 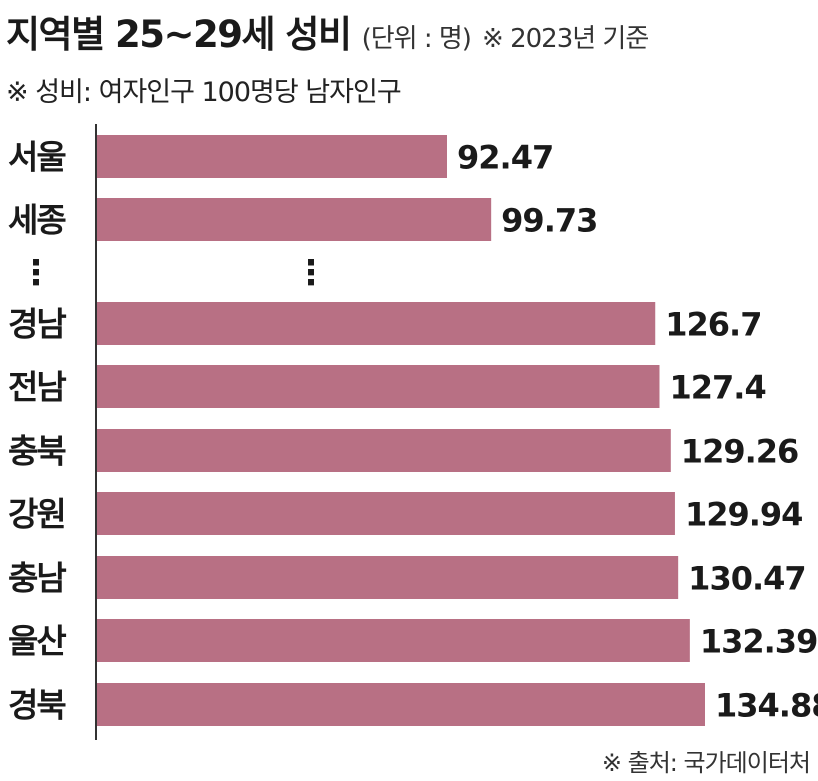 What do you see at coordinates (549, 221) in the screenshot?
I see `data-label: 99.73` at bounding box center [549, 221].